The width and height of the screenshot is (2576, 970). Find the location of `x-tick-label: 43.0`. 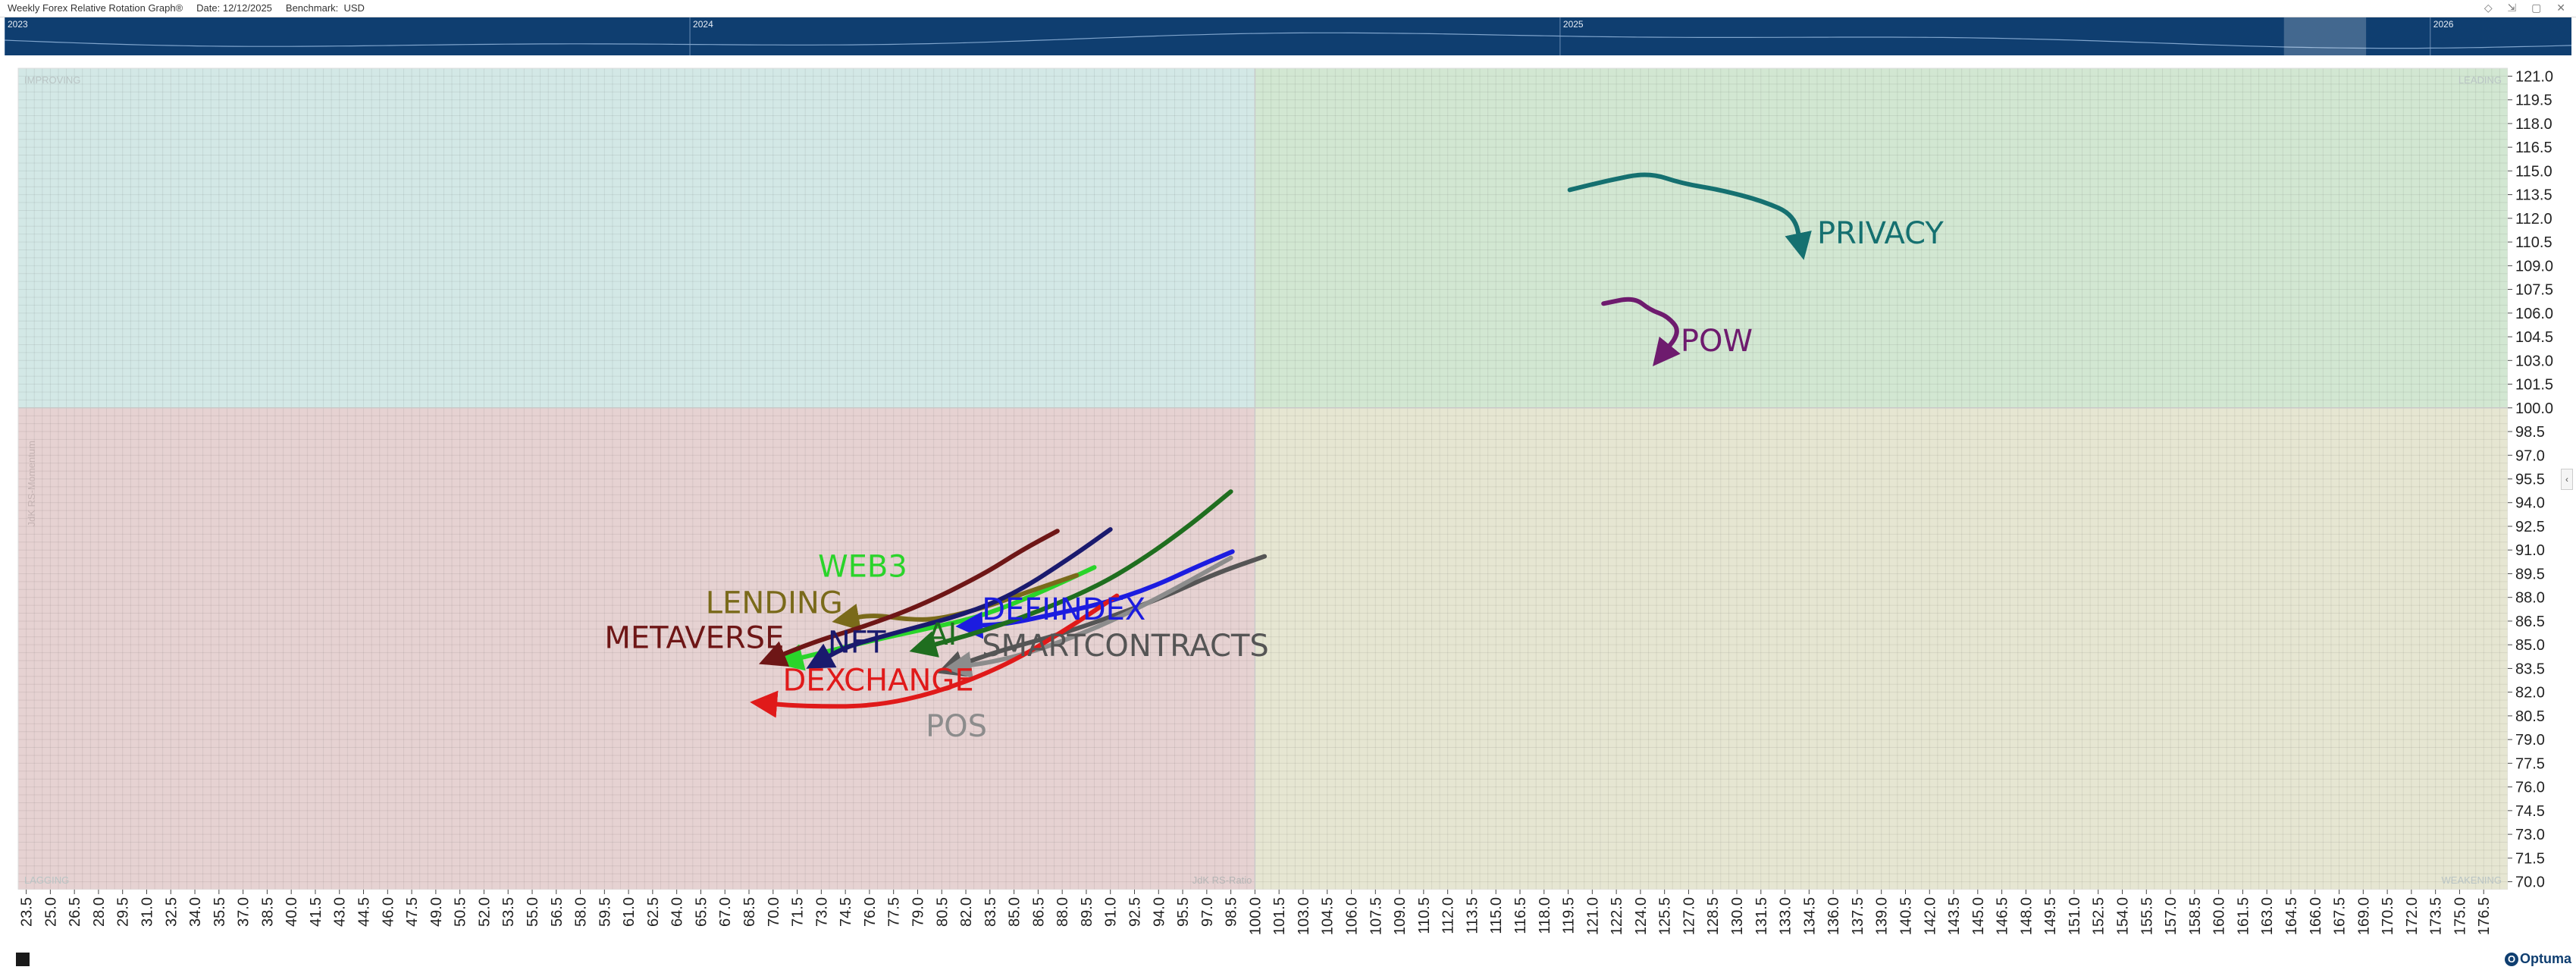

x-tick-label: 43.0 is located at coordinates (340, 912).